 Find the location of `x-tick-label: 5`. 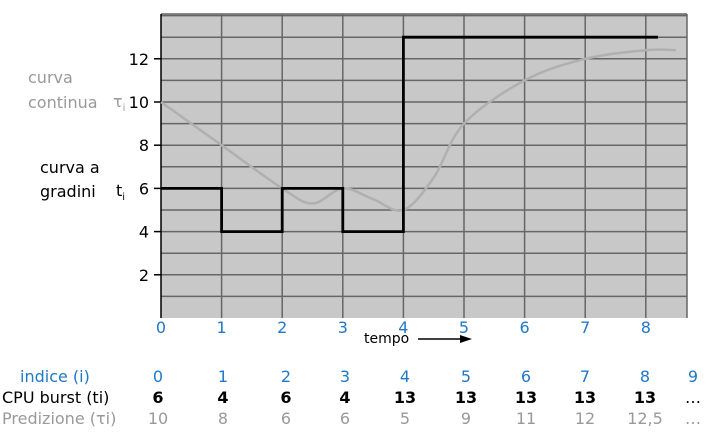

x-tick-label: 5 is located at coordinates (464, 327).